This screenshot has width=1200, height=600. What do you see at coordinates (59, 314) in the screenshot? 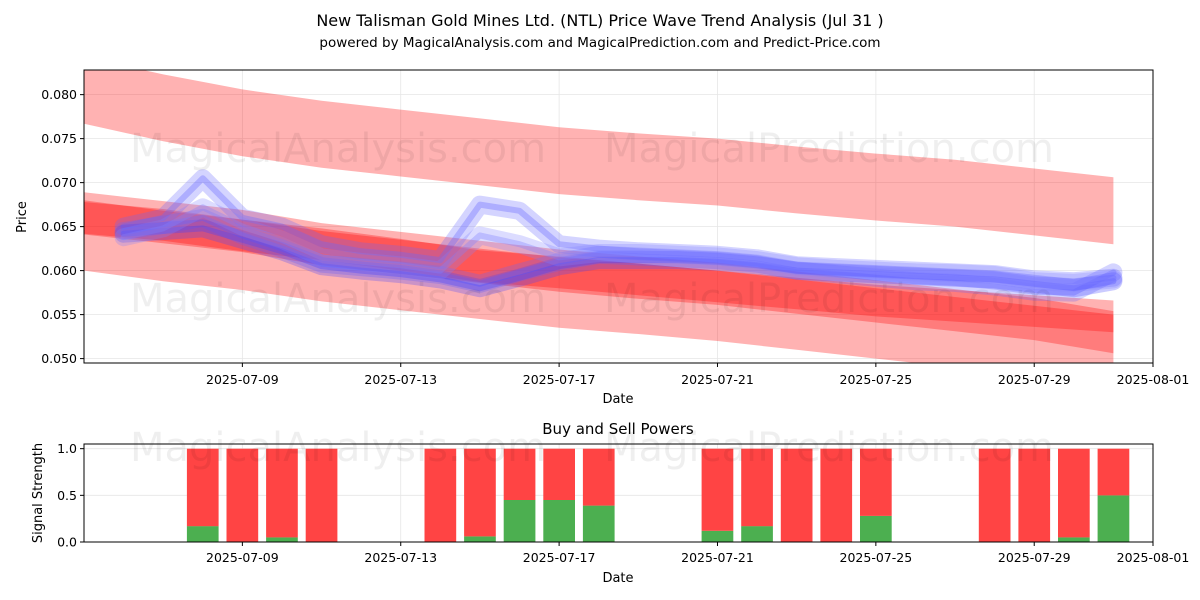
I see `main-y-tick-label: 0.055` at bounding box center [59, 314].